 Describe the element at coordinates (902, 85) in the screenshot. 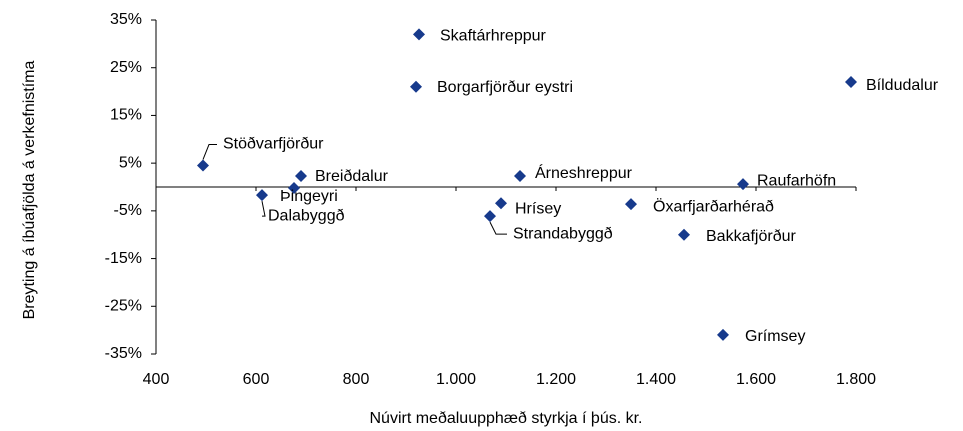

I see `point-label: Bíldudalur` at that location.